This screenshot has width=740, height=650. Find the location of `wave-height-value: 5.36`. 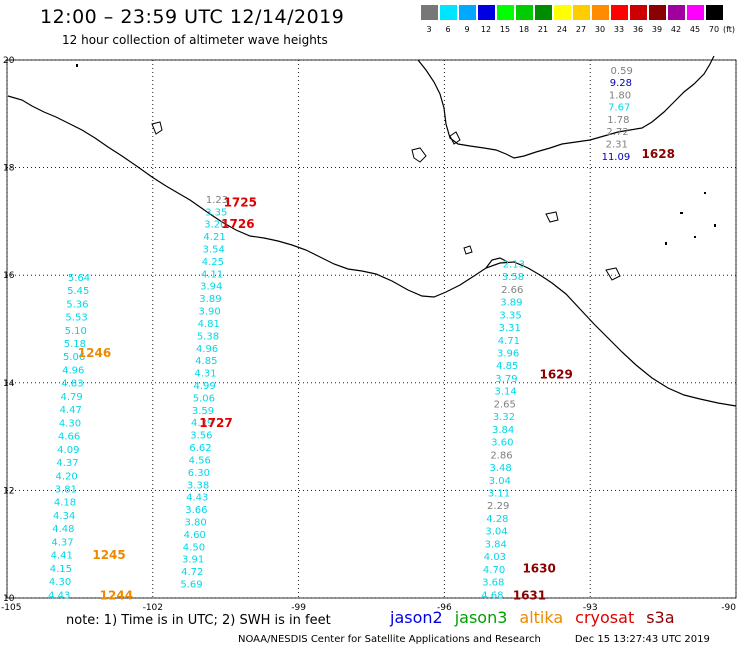

wave-height-value: 5.36 is located at coordinates (77, 304).